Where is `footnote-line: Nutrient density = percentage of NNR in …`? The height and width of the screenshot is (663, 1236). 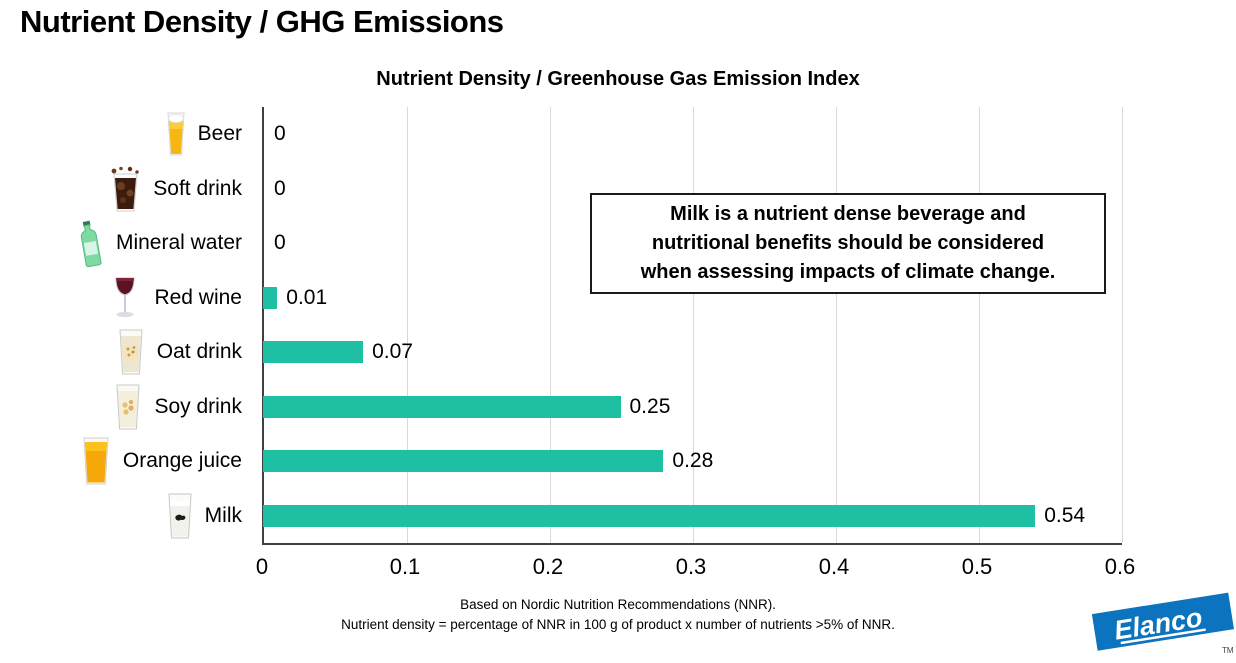 footnote-line: Nutrient density = percentage of NNR in … is located at coordinates (618, 624).